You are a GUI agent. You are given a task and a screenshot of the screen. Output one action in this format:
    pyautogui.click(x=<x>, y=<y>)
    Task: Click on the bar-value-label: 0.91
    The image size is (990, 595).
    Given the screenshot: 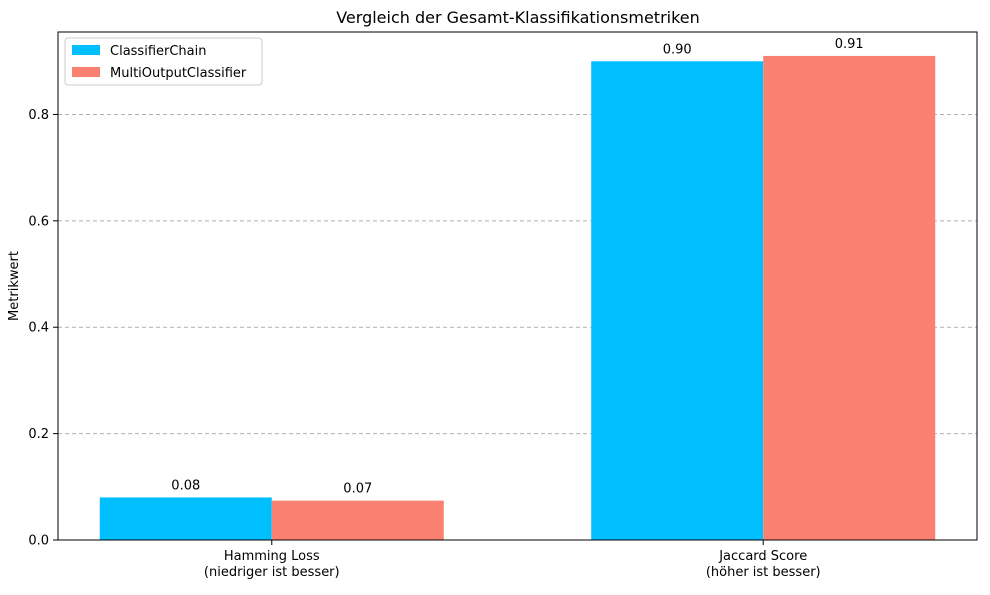 What is the action you would take?
    pyautogui.click(x=849, y=44)
    